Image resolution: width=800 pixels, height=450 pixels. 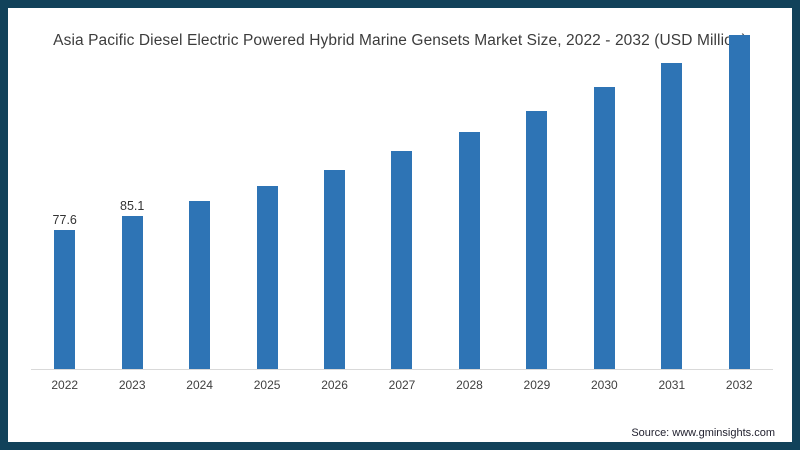 I want to click on bar-column-2030, so click(x=604, y=196).